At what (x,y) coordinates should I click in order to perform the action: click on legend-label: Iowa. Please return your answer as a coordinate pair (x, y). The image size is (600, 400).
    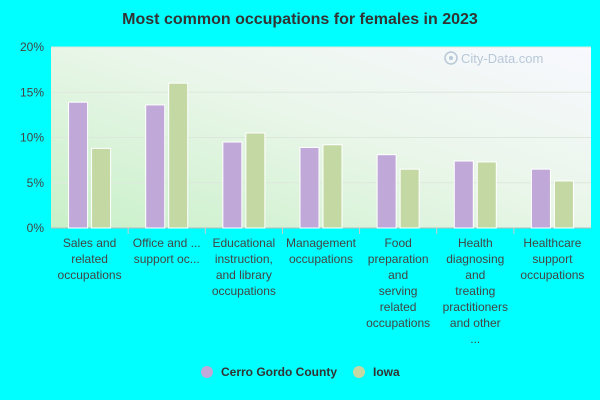
    Looking at the image, I should click on (386, 372).